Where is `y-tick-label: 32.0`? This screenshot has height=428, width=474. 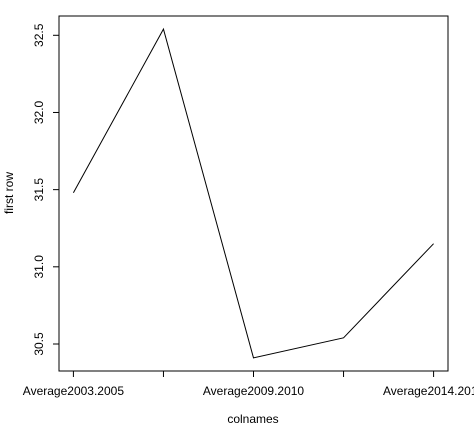
y-tick-label: 32.0 is located at coordinates (39, 112).